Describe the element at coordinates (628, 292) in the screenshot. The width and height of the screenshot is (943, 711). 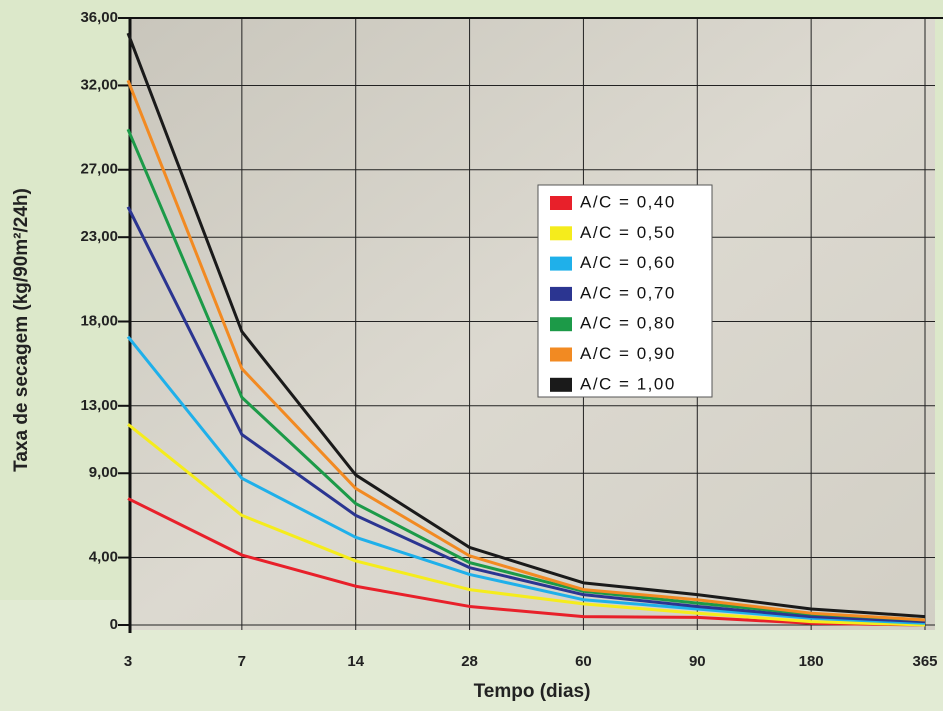
I see `legend-label: A/C = 0,70` at that location.